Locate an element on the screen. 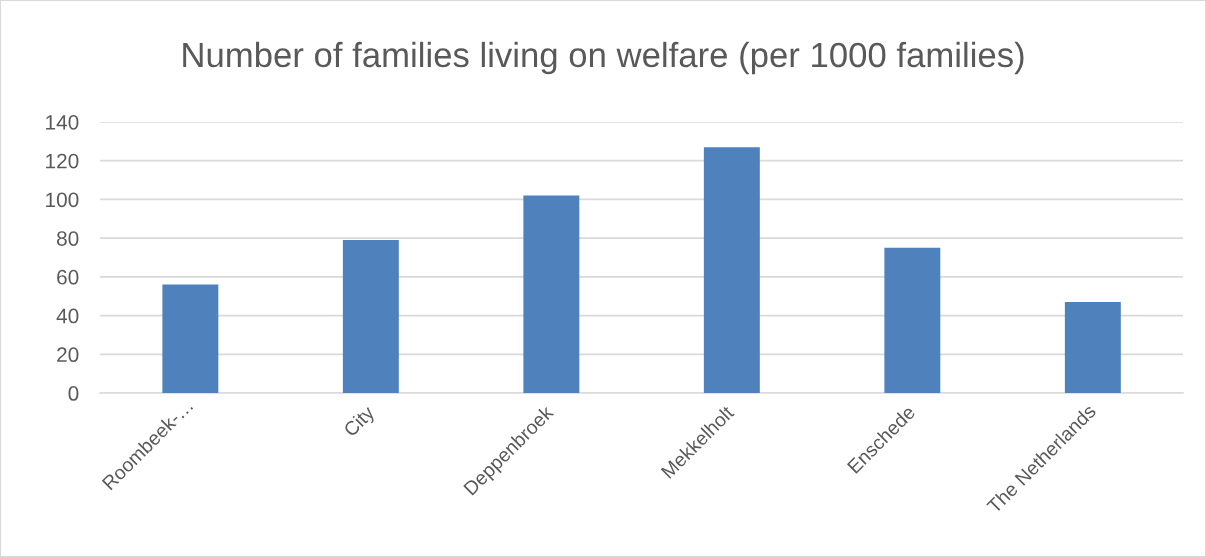  y-tick-label: 80 is located at coordinates (68, 238).